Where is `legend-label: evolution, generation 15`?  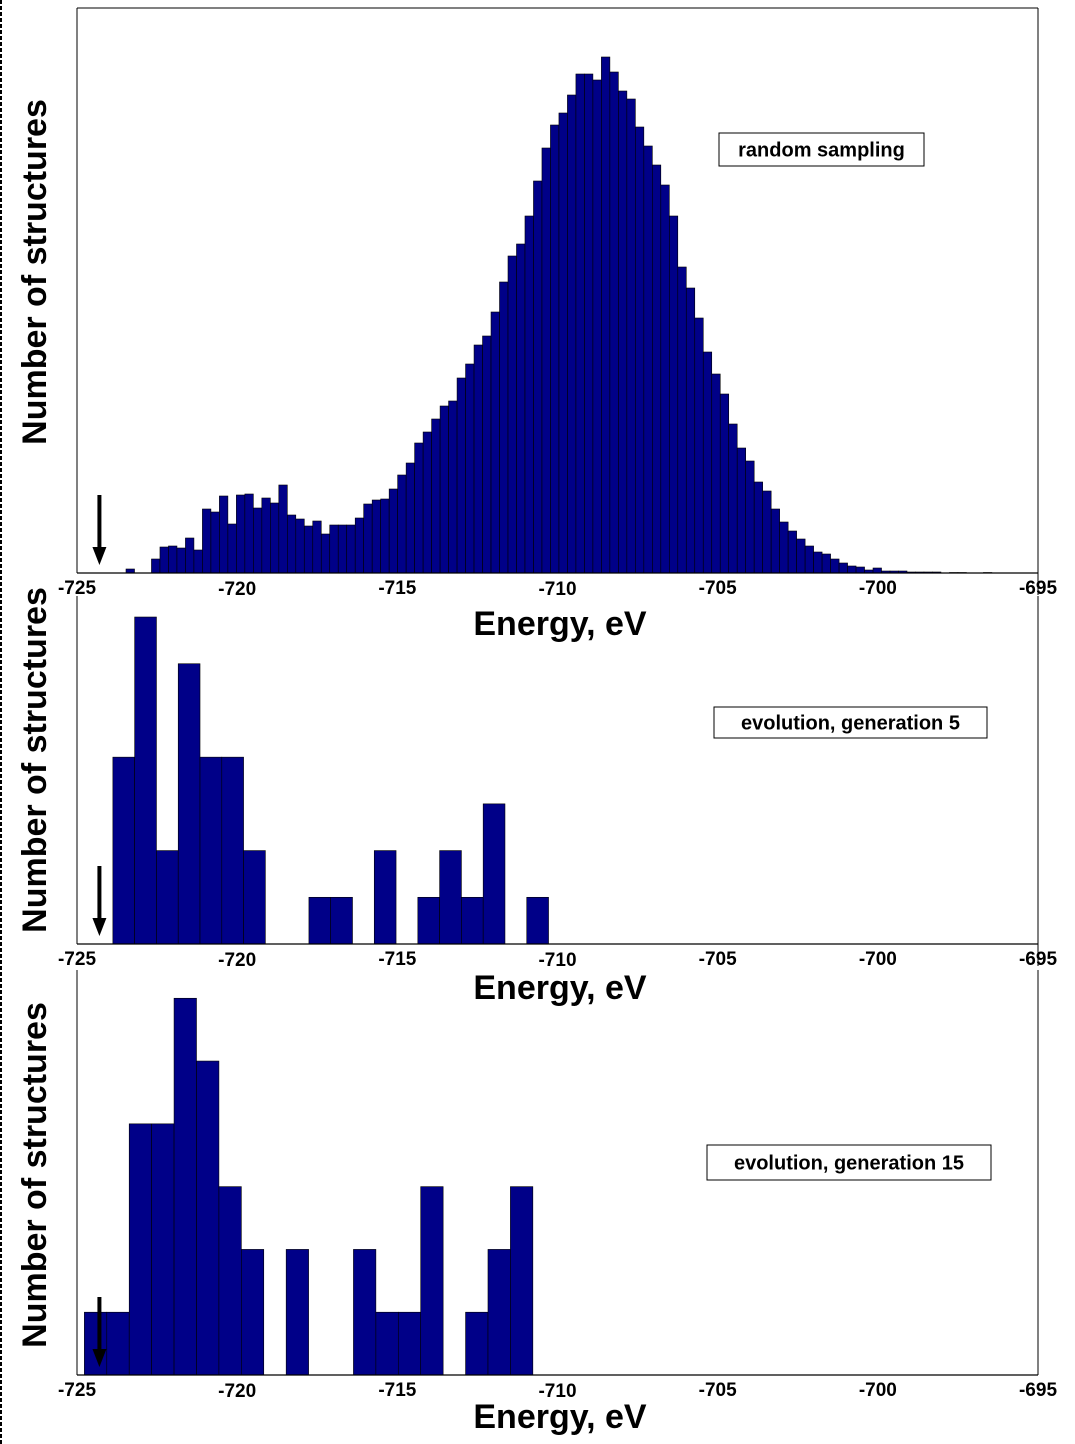
legend-label: evolution, generation 15 is located at coordinates (849, 1164).